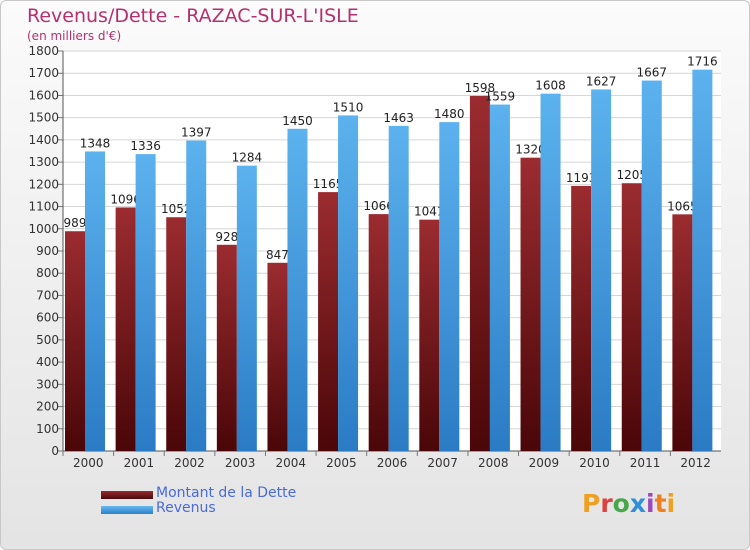 This screenshot has height=550, width=750. What do you see at coordinates (47, 340) in the screenshot?
I see `y-tick-label: 500` at bounding box center [47, 340].